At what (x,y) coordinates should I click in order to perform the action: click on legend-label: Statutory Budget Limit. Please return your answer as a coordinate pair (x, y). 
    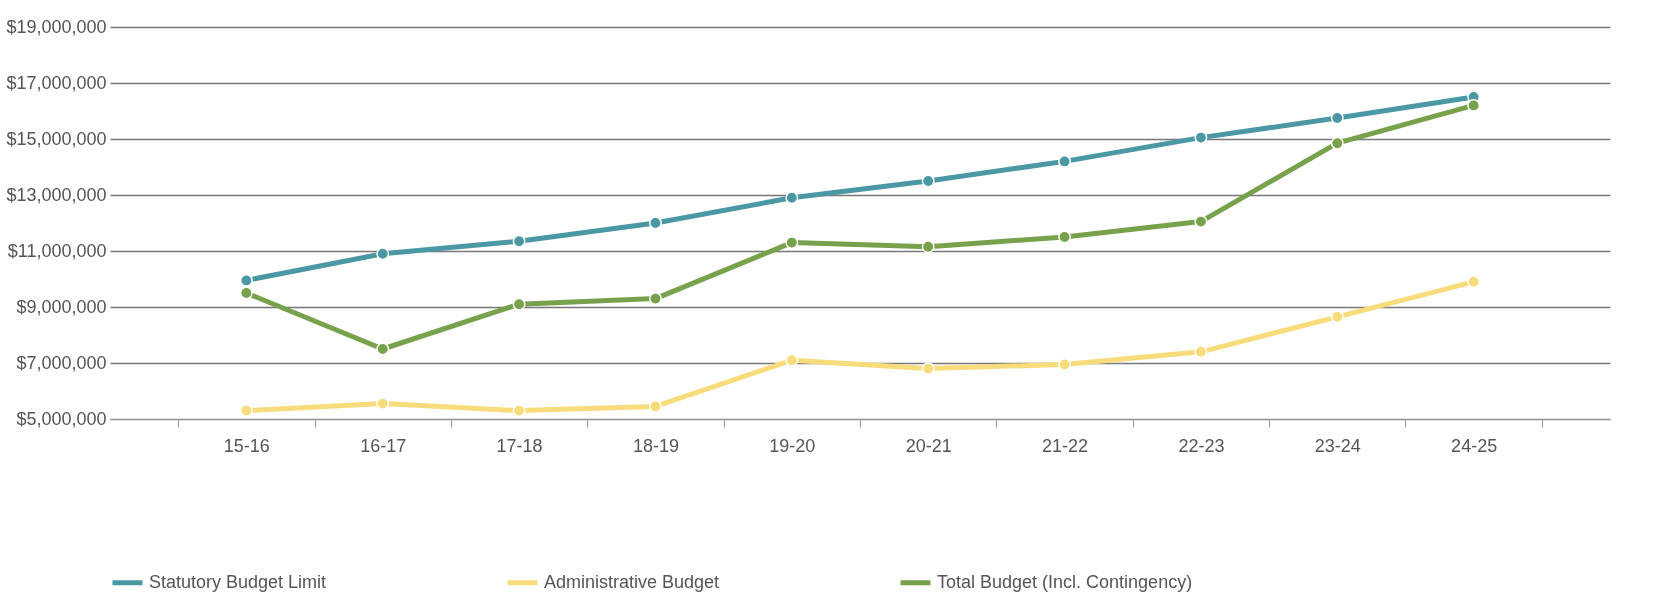
    Looking at the image, I should click on (238, 581).